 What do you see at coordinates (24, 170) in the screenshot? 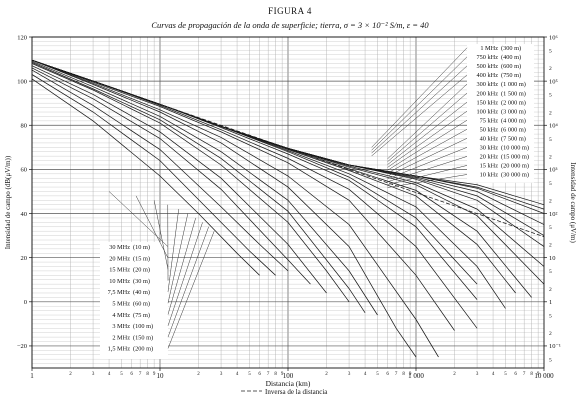
I see `y-tick-label: 60` at bounding box center [24, 170].